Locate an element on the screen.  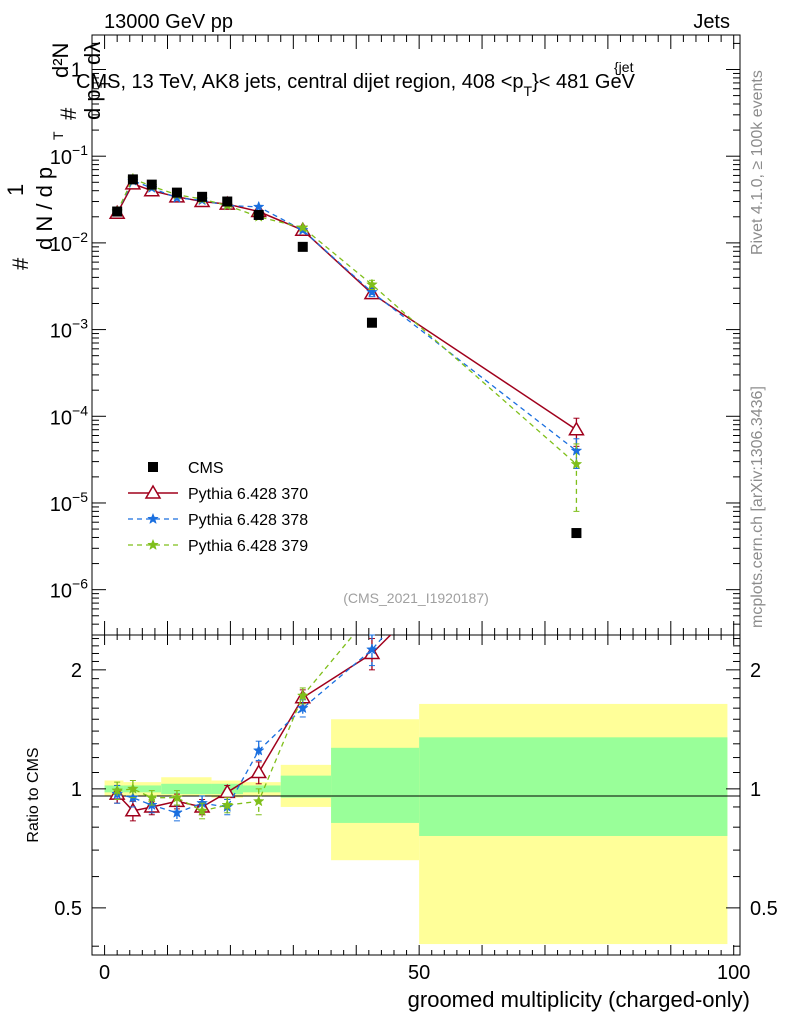
tick-exp: −4 is located at coordinates (80, 410).